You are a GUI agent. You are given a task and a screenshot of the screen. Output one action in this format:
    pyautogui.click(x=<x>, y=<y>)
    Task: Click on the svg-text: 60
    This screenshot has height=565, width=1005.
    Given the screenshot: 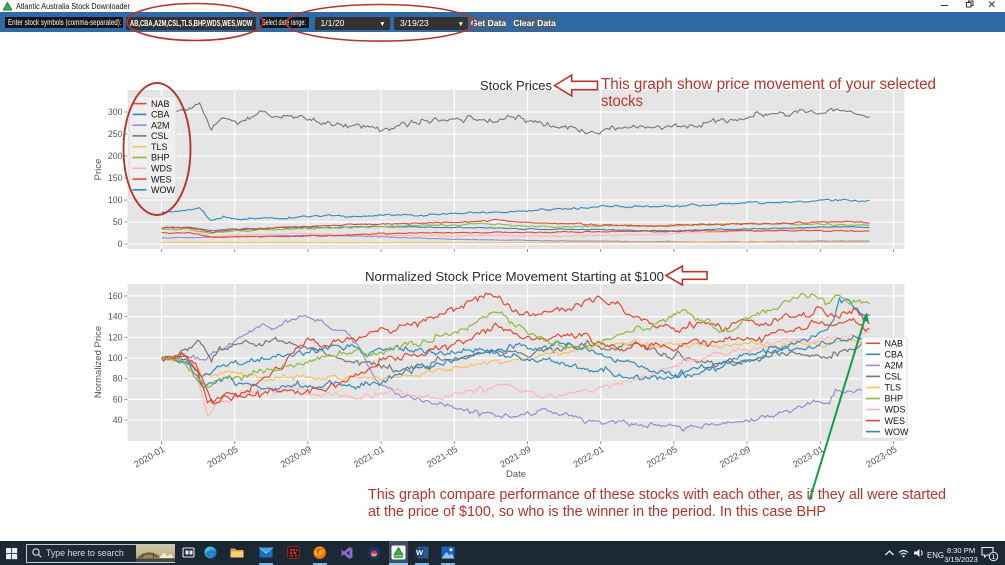 What is the action you would take?
    pyautogui.click(x=118, y=399)
    